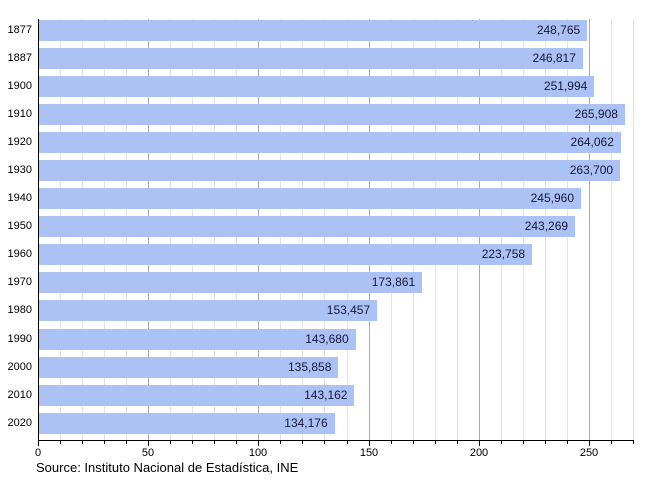  I want to click on bar-value-label: 153,457, so click(348, 310).